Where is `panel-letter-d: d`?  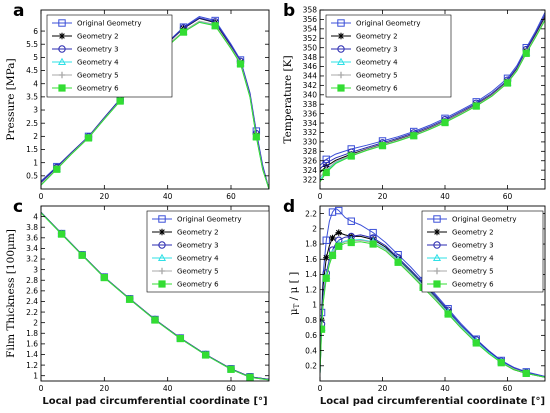 panel-letter-d: d is located at coordinates (289, 207).